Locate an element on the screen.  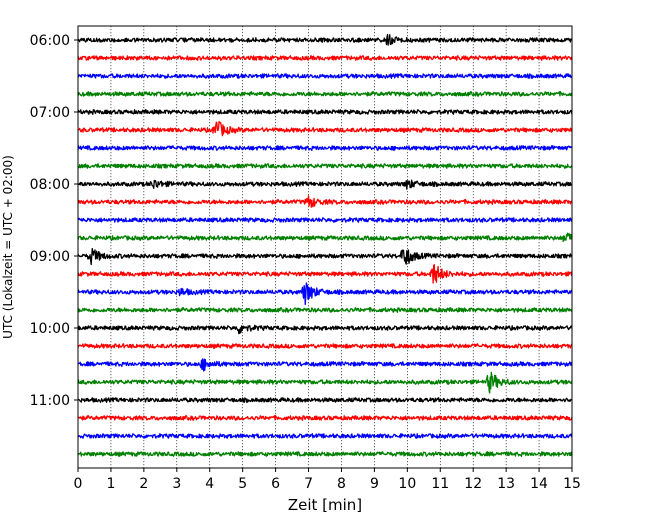
x-tick-label: 15 is located at coordinates (572, 484).